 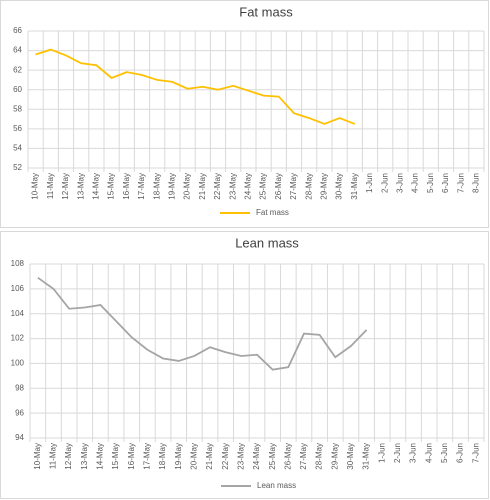 What do you see at coordinates (18, 288) in the screenshot?
I see `y-tick-label: 106` at bounding box center [18, 288].